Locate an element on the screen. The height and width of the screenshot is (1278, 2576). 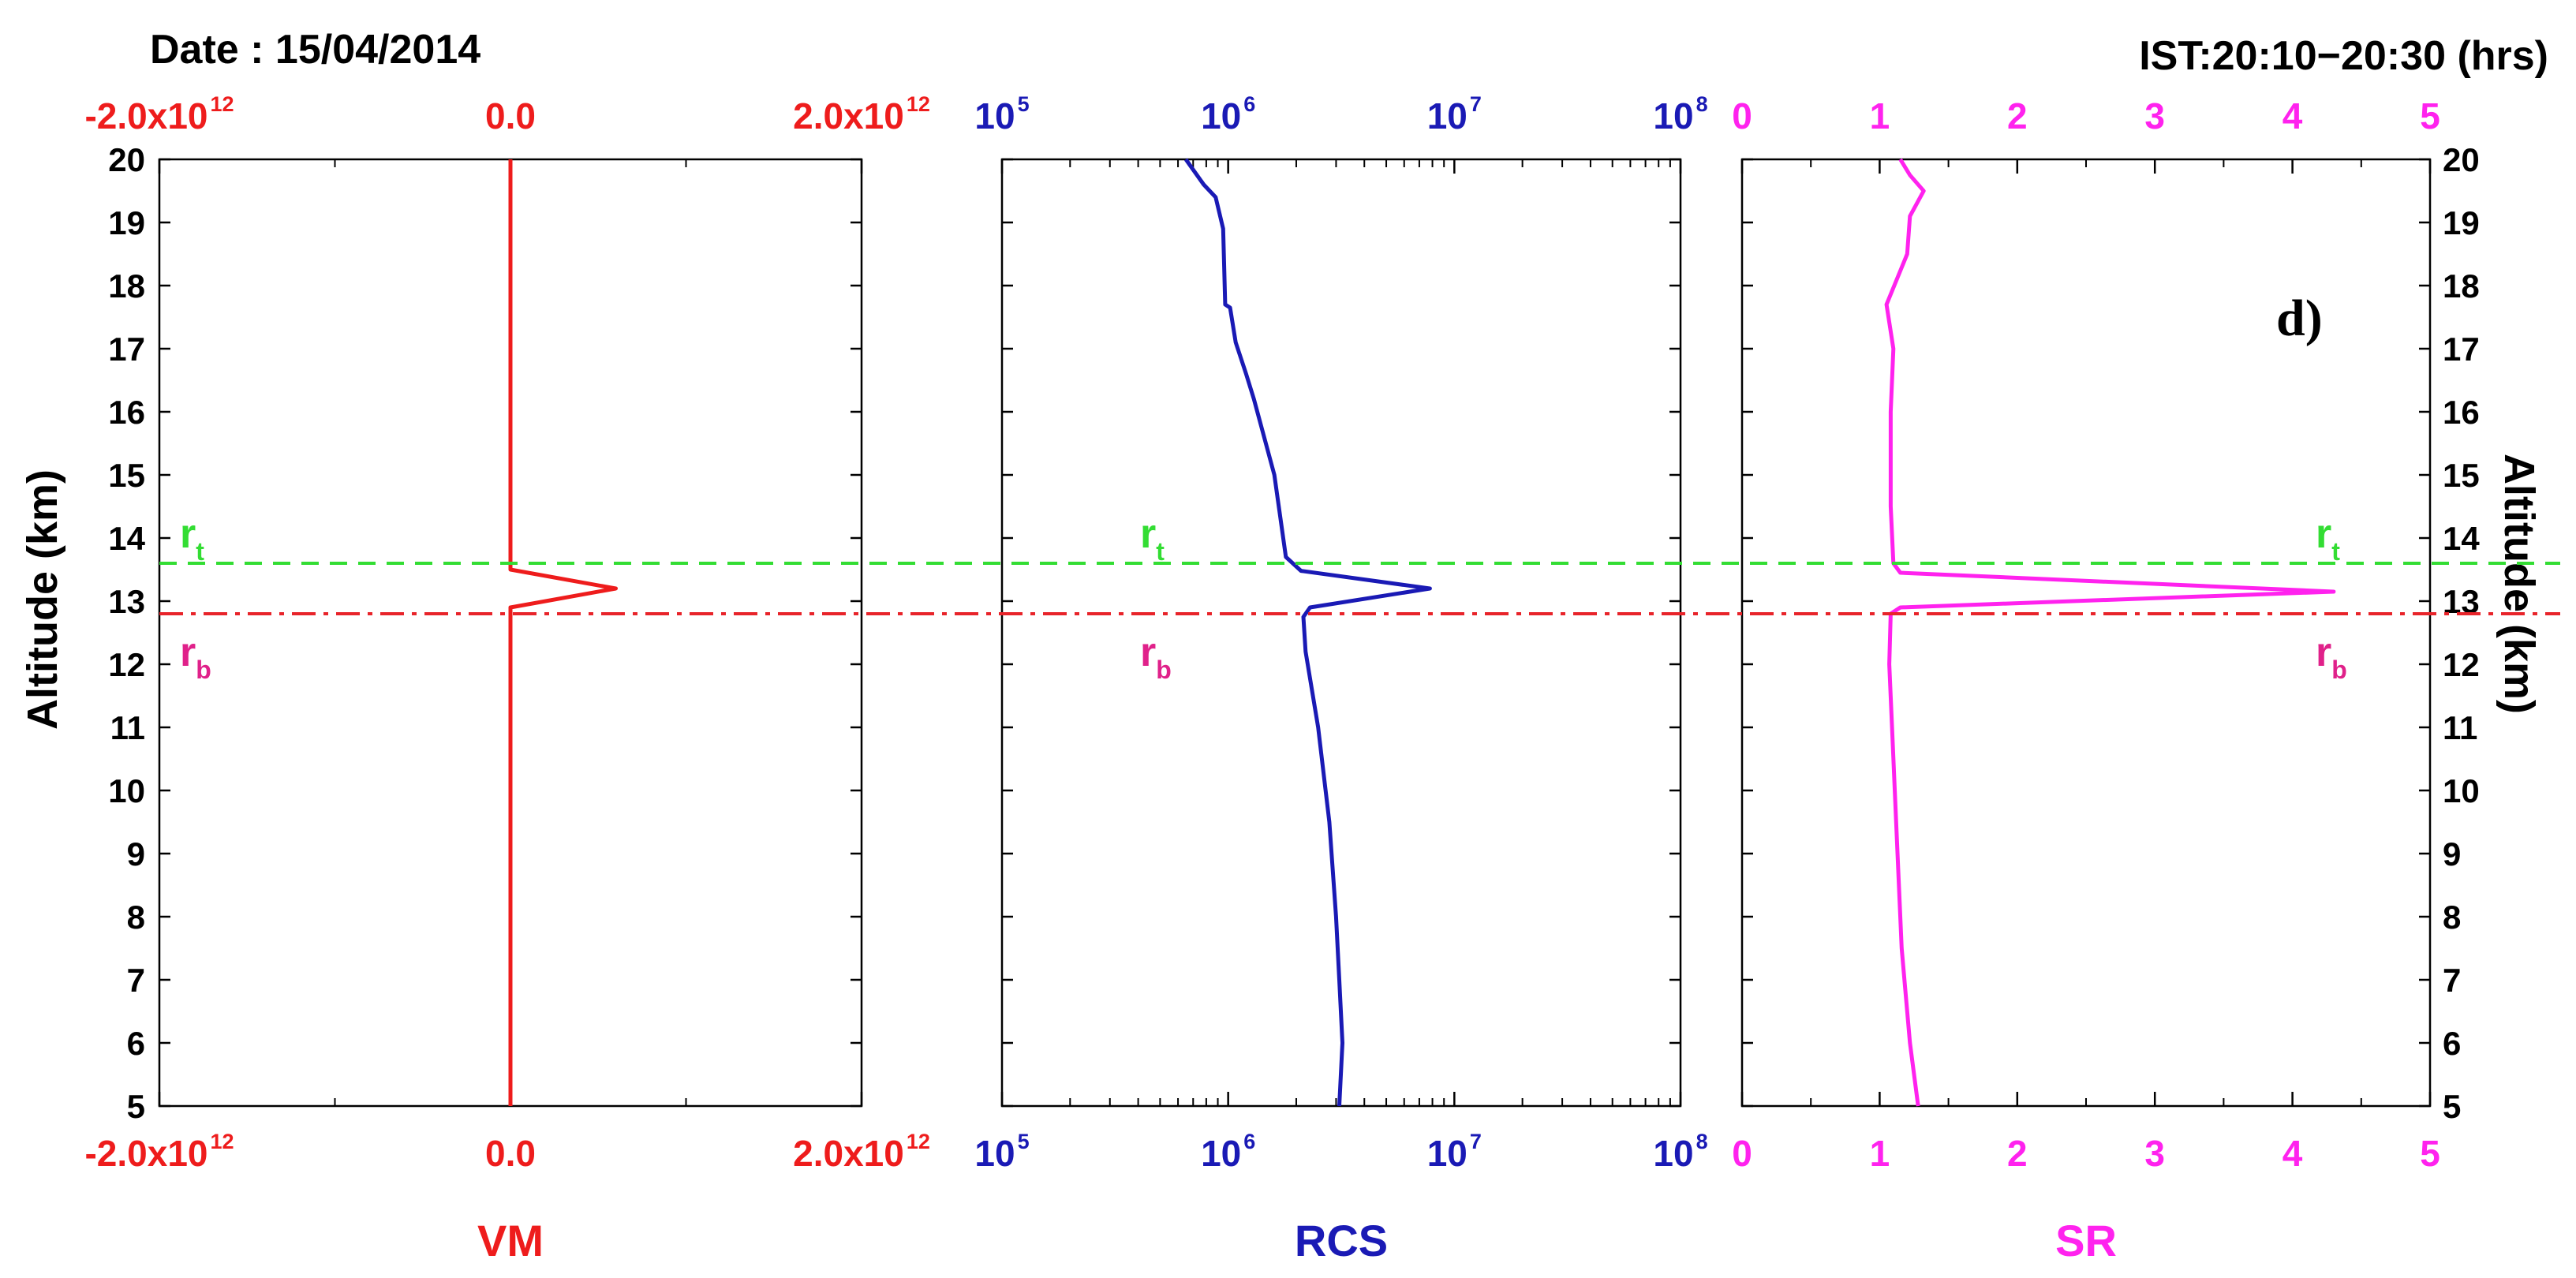
x-tick-label-top-sr-5: 5 is located at coordinates (2430, 116).